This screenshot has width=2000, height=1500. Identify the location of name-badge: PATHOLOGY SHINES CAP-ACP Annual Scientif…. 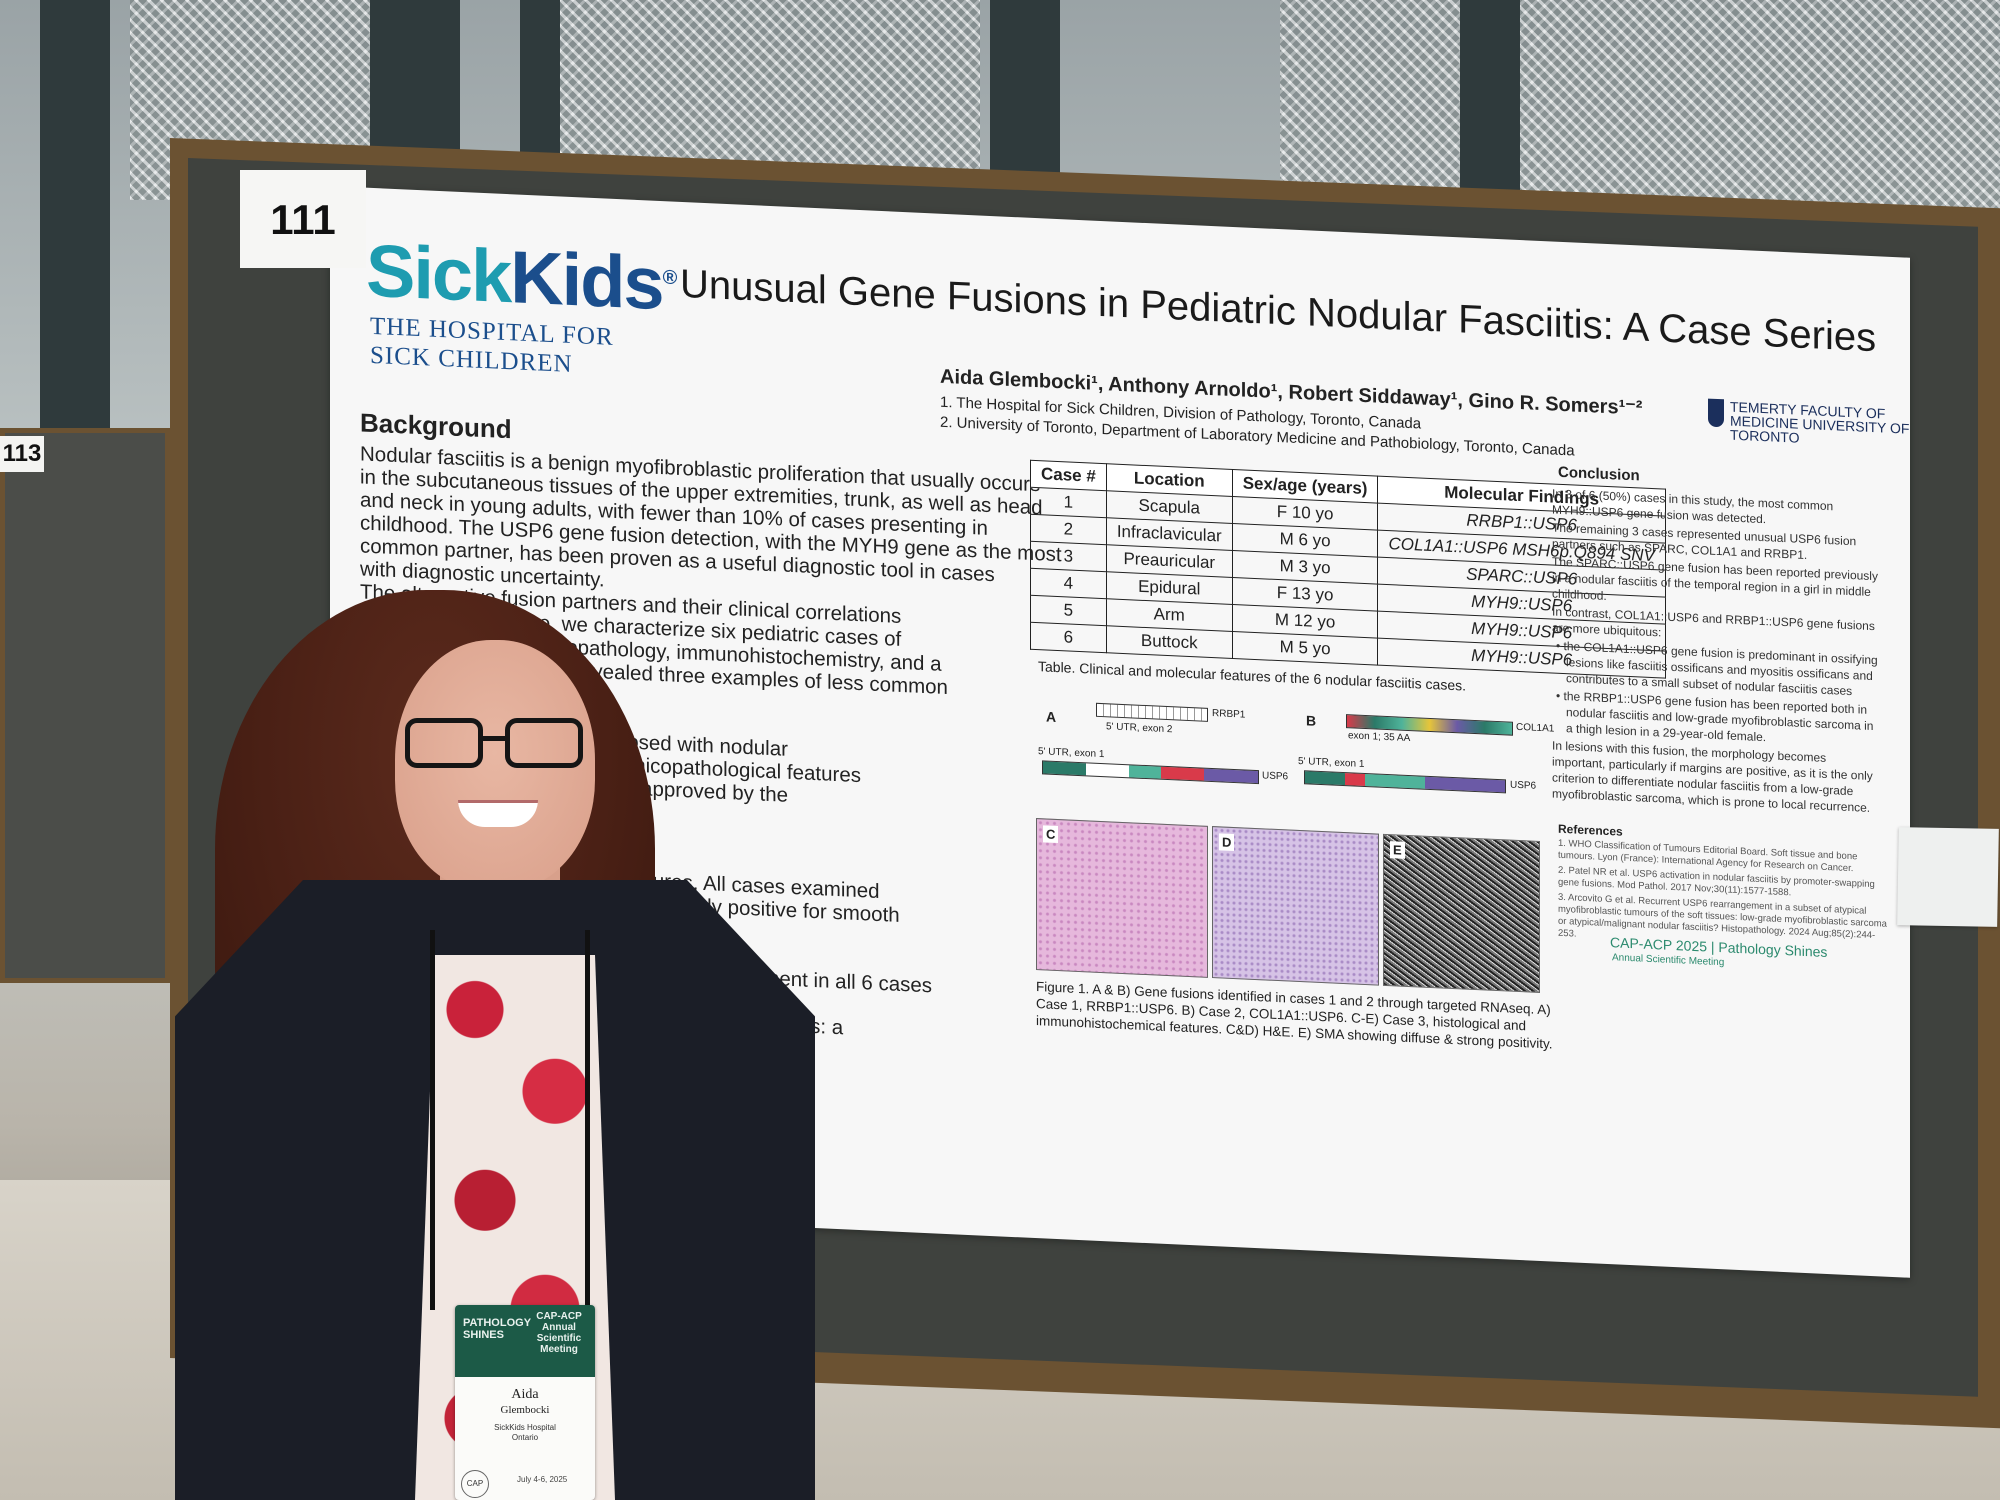
(525, 1402).